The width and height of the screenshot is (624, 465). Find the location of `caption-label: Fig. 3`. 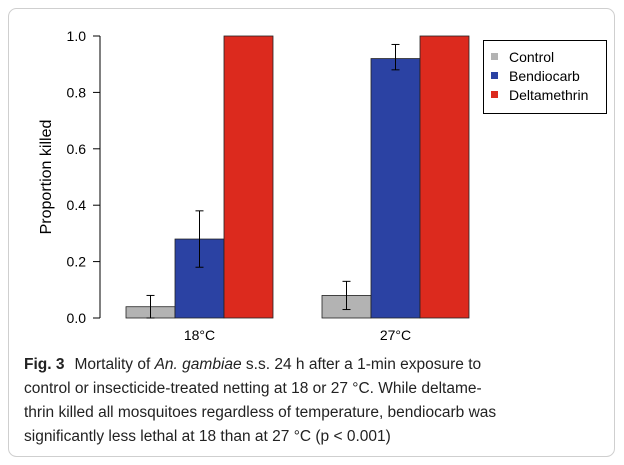

caption-label: Fig. 3 is located at coordinates (44, 364).